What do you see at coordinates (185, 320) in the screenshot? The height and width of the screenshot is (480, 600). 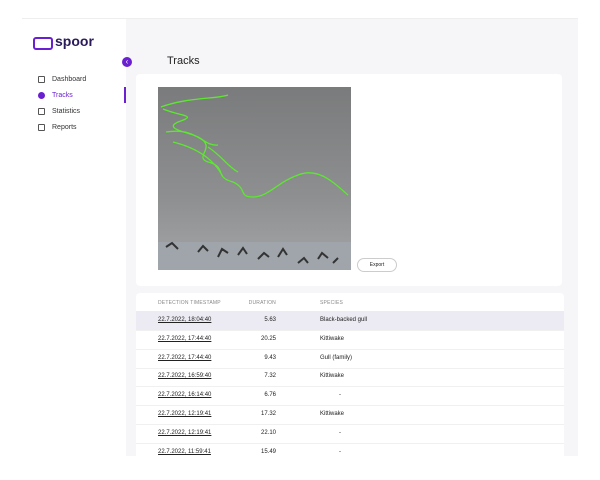 I see `timestamp-link: 22.7.2022, 18:04:40` at bounding box center [185, 320].